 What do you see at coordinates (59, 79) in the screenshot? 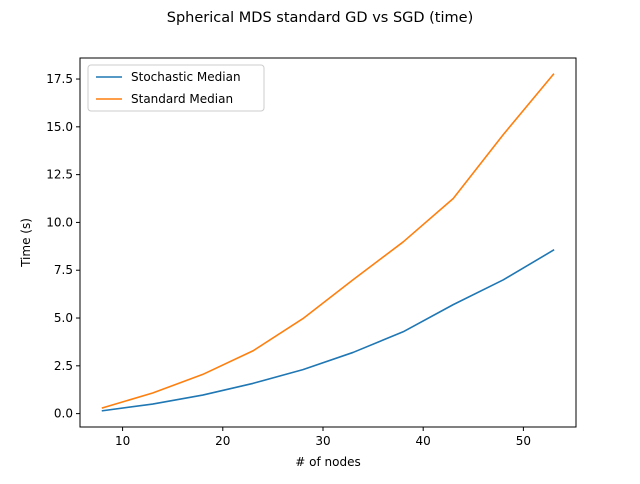
I see `y-tick-label: 17.5` at bounding box center [59, 79].